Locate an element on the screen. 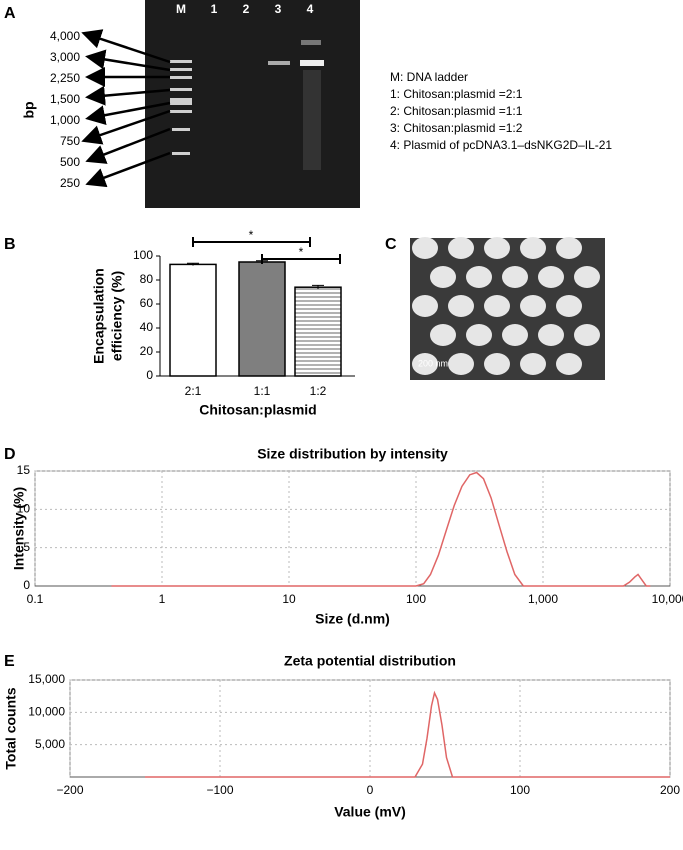  bp-marker: 1,000 is located at coordinates (65, 120).